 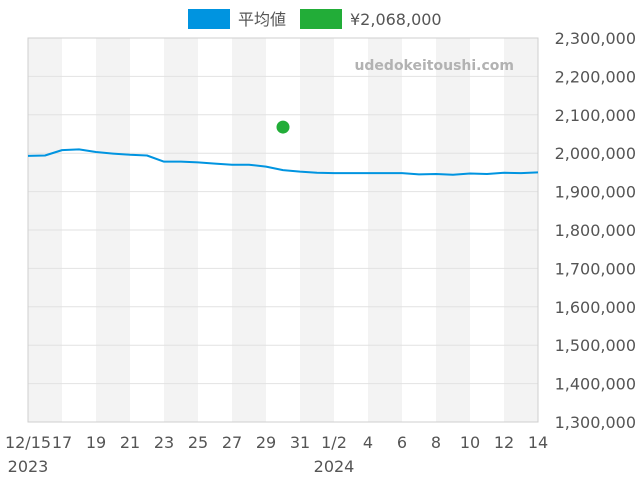 I want to click on y-tick-label: 2,100,000, so click(x=595, y=115).